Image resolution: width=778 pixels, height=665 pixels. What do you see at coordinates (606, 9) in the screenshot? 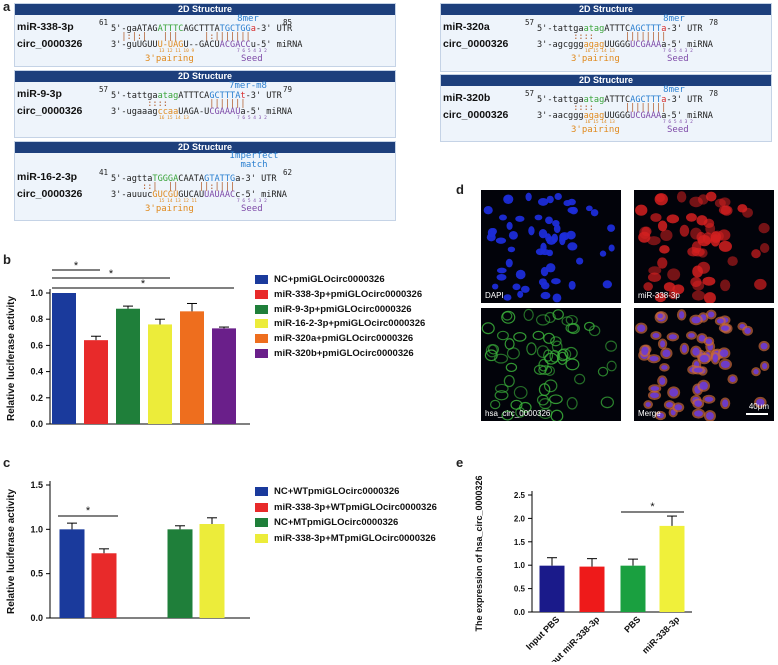
I see `structure-header: 2D Structure` at bounding box center [606, 9].